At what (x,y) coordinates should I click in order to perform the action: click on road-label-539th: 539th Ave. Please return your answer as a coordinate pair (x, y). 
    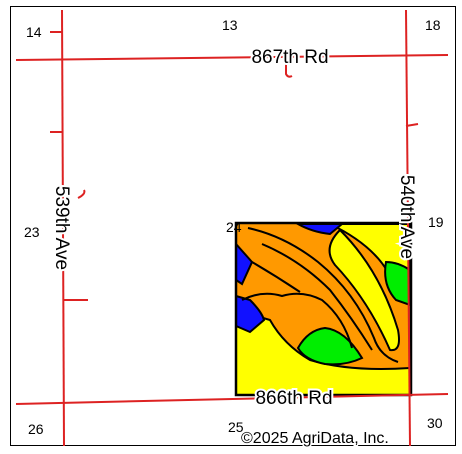
    Looking at the image, I should click on (61, 228).